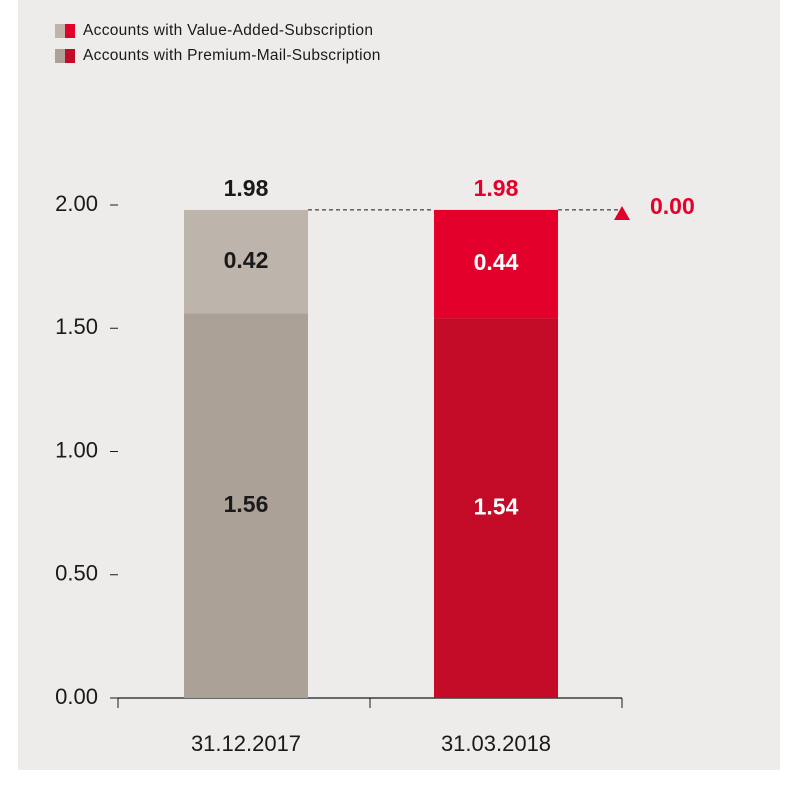 This screenshot has width=798, height=798. I want to click on y-tick-label: 1.00, so click(76, 449).